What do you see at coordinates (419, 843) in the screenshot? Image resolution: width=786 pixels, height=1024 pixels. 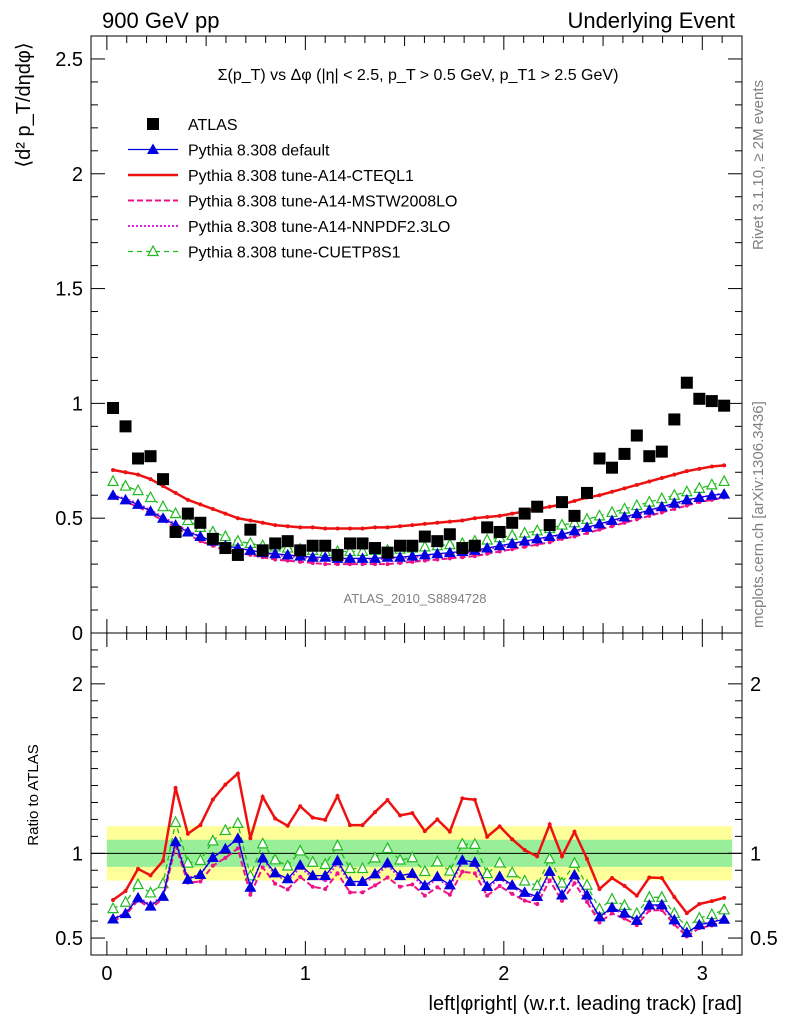 I see `ratio-series-cteql1` at bounding box center [419, 843].